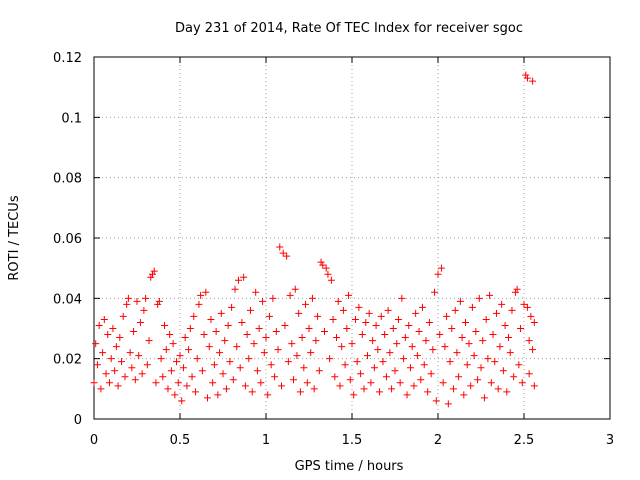 This screenshot has width=640, height=480. Describe the element at coordinates (266, 440) in the screenshot. I see `x-tick-label: 1` at that location.